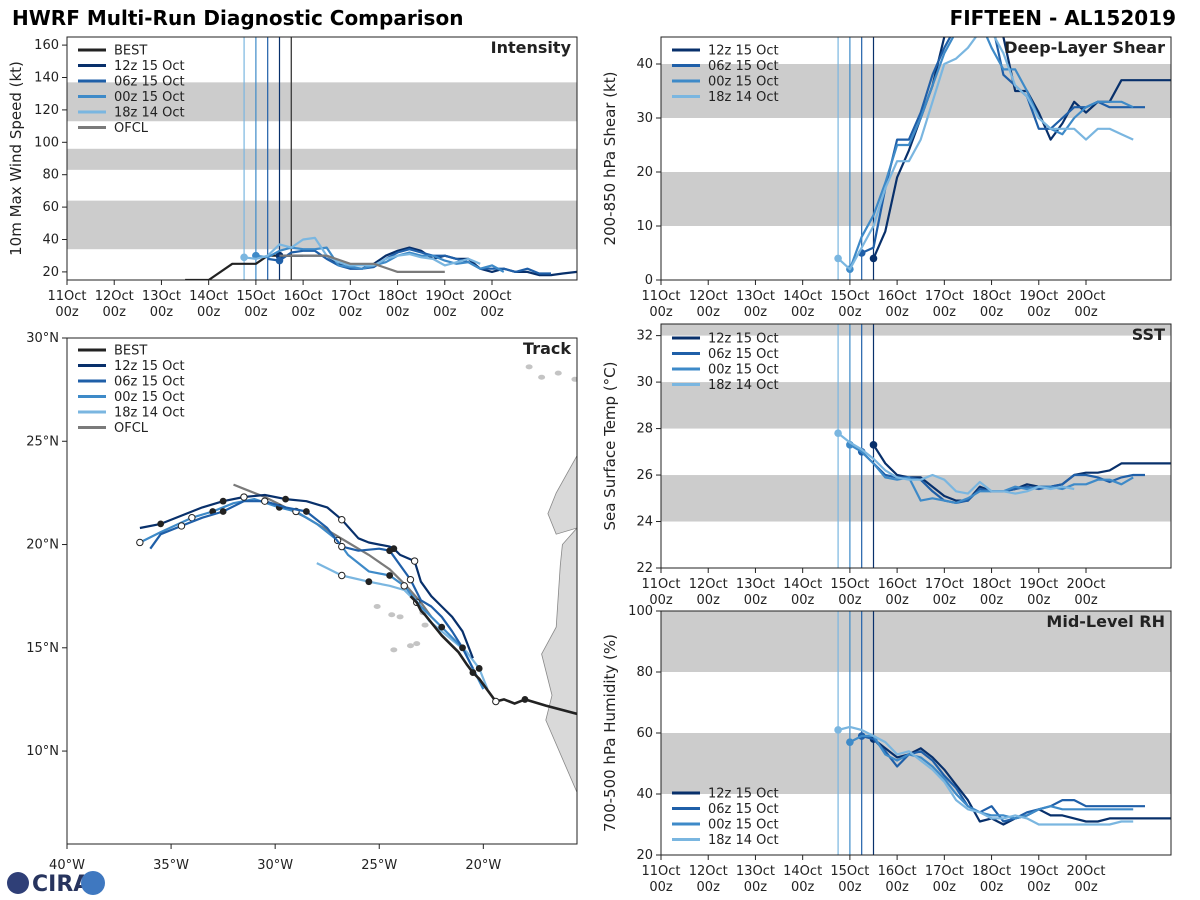 The width and height of the screenshot is (1200, 900). What do you see at coordinates (708, 296) in the screenshot?
I see `shear-xtick-label: 12Oct` at bounding box center [708, 296].